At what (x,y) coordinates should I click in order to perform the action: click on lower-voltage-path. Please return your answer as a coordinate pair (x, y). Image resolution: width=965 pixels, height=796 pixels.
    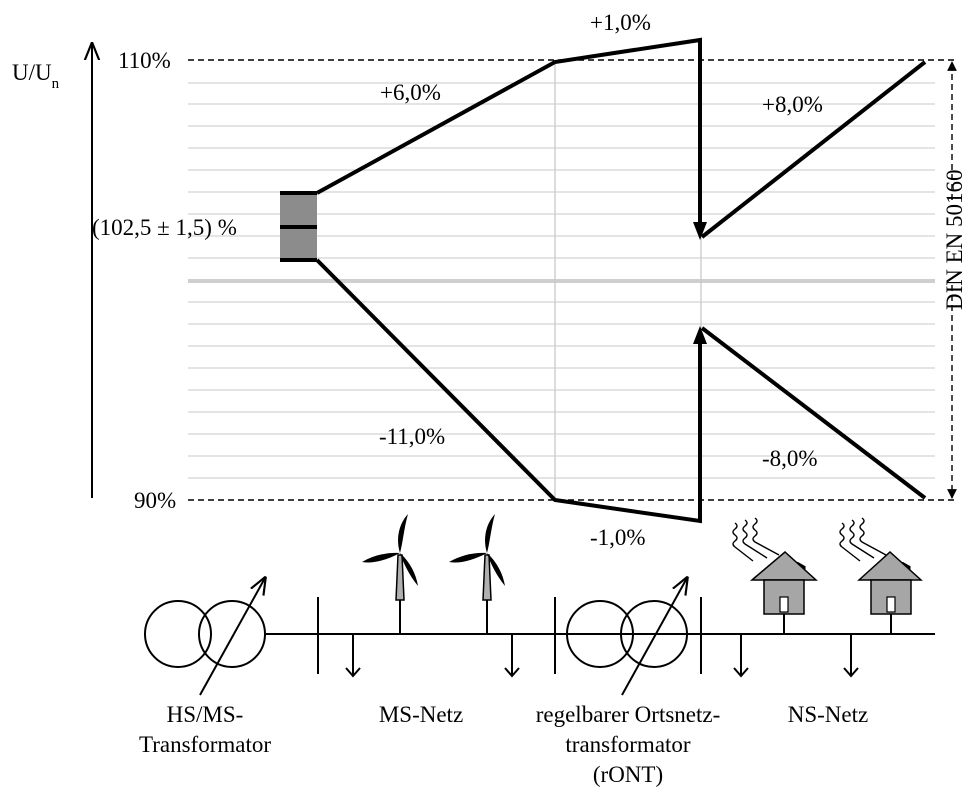
    Looking at the image, I should click on (508, 391).